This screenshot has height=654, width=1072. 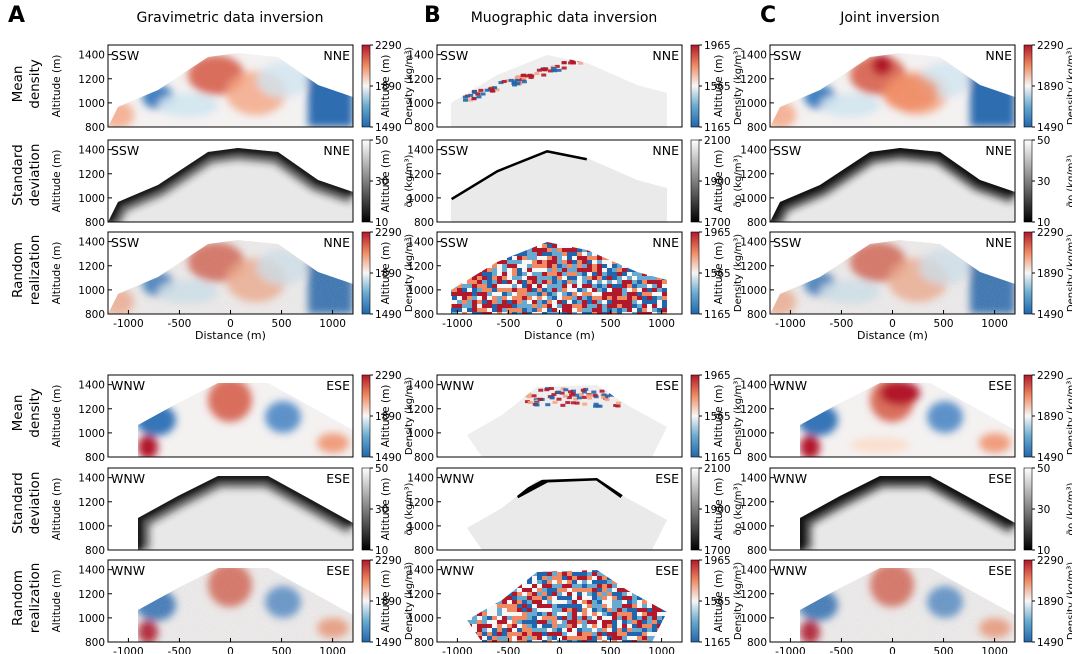 What do you see at coordinates (717, 182) in the screenshot?
I see `colorbar-tick-label: 1900` at bounding box center [717, 182].